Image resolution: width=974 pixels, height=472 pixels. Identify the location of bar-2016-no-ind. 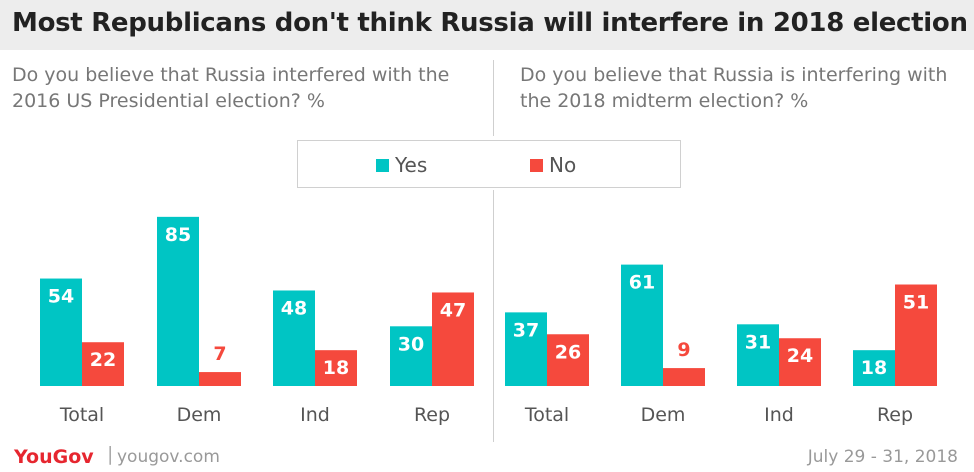
(336, 368).